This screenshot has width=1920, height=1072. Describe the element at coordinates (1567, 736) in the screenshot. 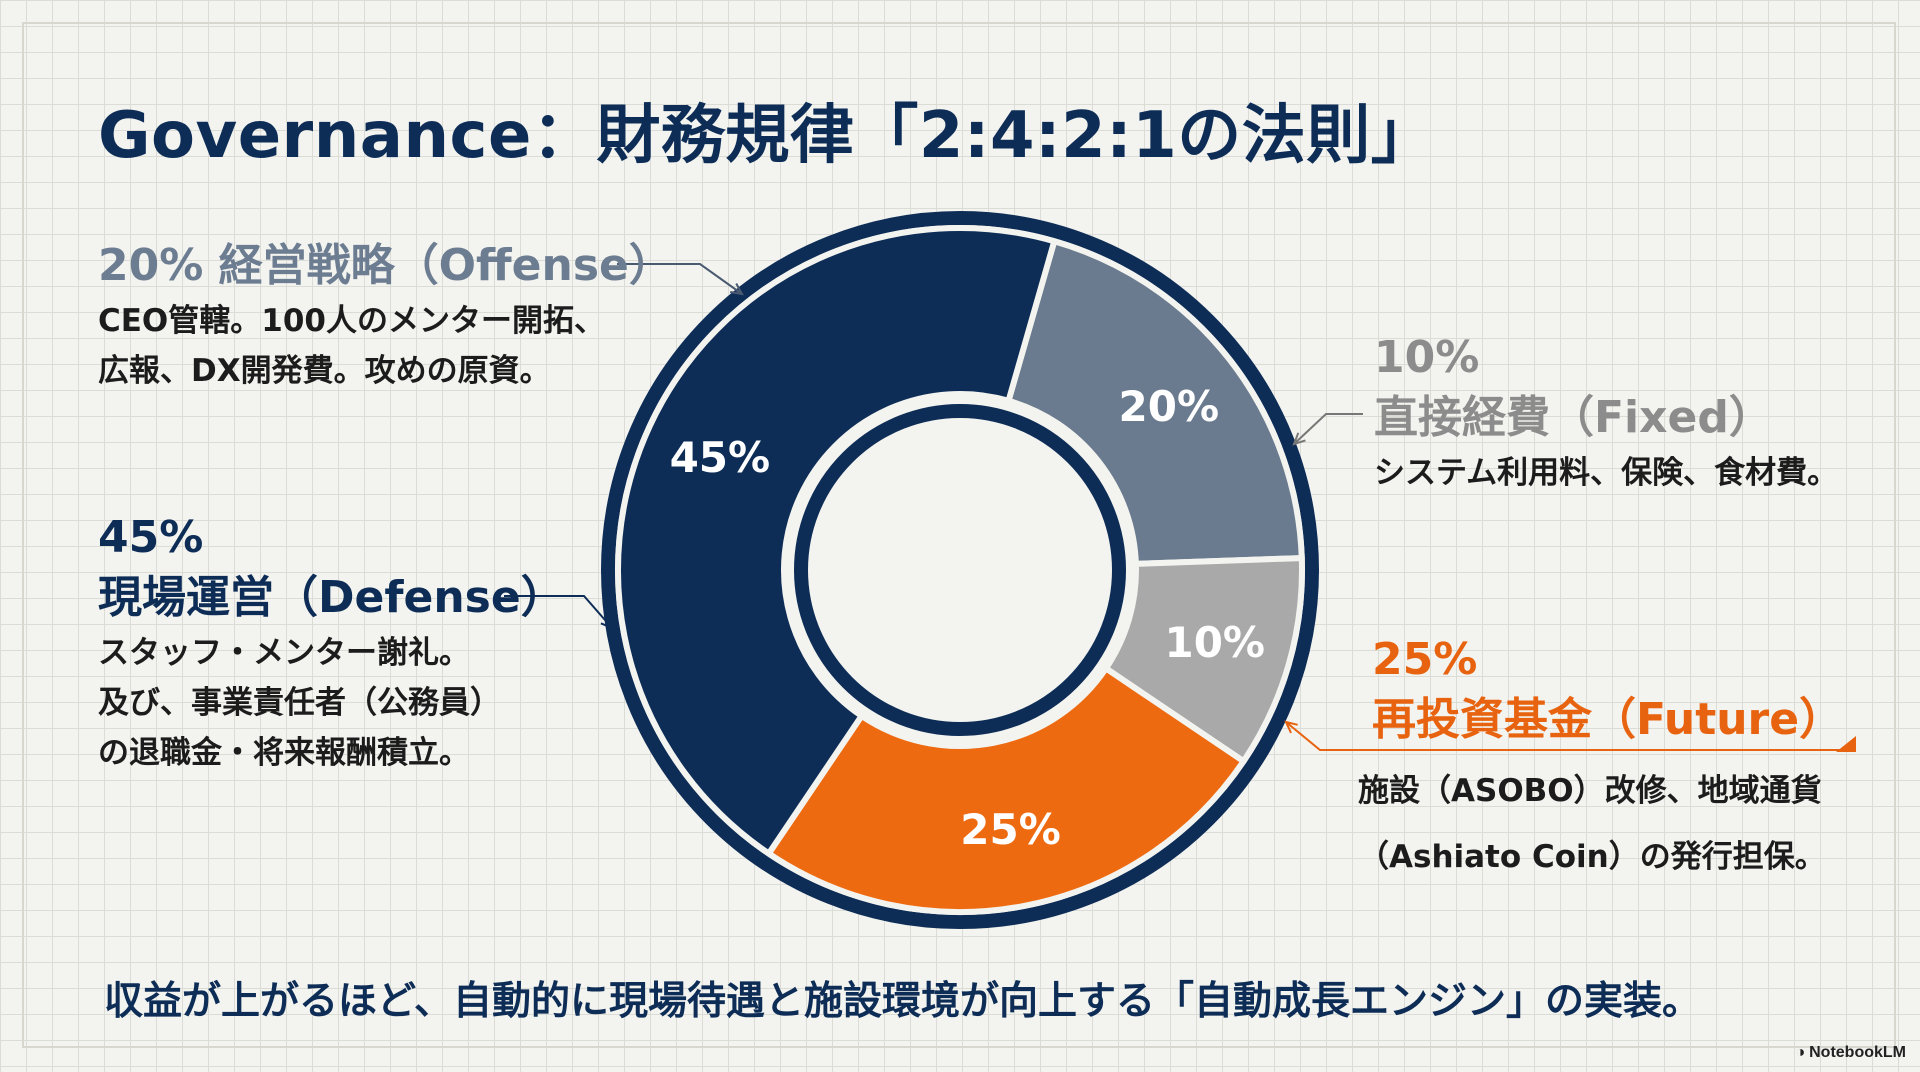

I see `future-connector` at that location.